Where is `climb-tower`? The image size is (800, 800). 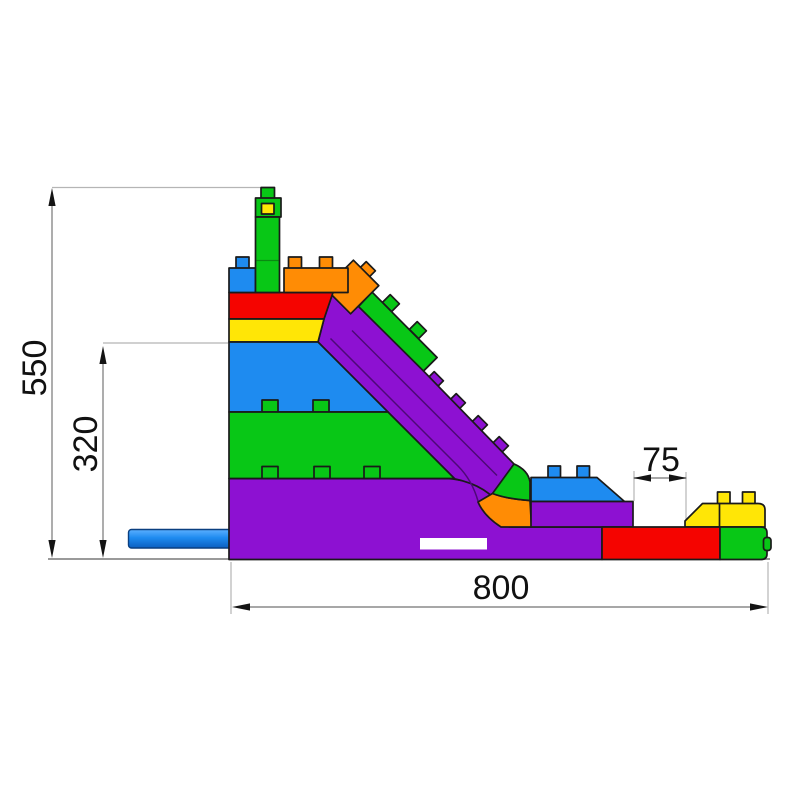
climb-tower is located at coordinates (342, 333).